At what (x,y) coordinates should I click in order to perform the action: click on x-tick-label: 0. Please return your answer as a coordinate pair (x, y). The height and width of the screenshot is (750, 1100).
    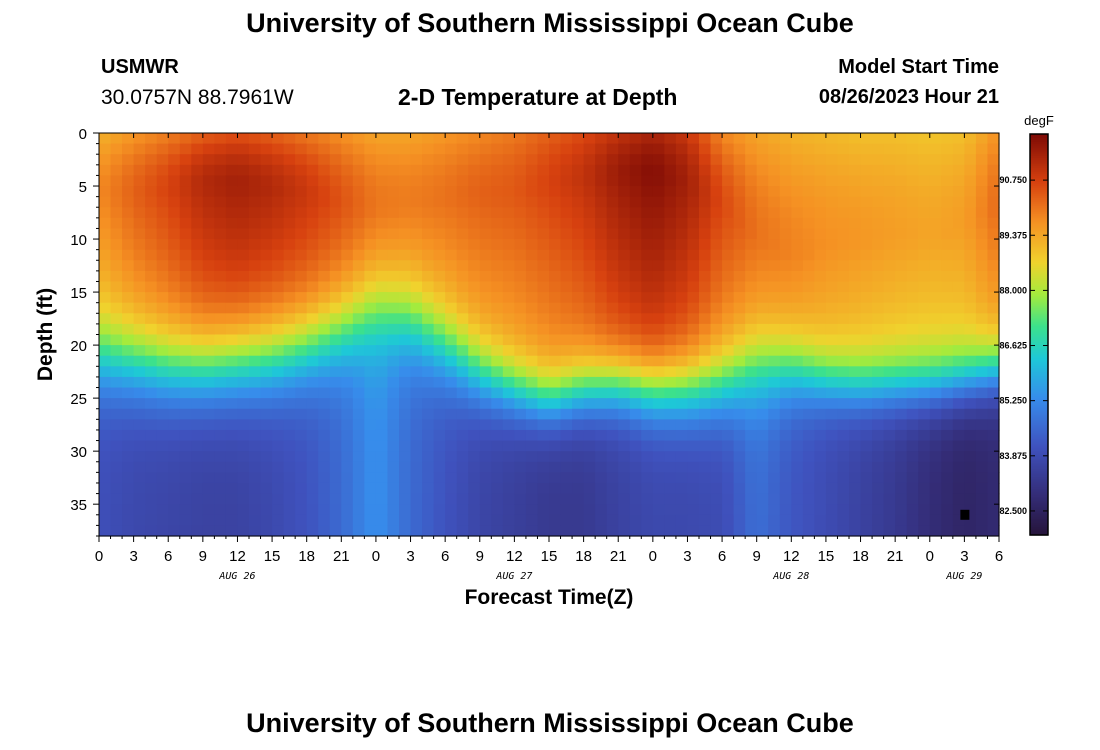
    Looking at the image, I should click on (376, 556).